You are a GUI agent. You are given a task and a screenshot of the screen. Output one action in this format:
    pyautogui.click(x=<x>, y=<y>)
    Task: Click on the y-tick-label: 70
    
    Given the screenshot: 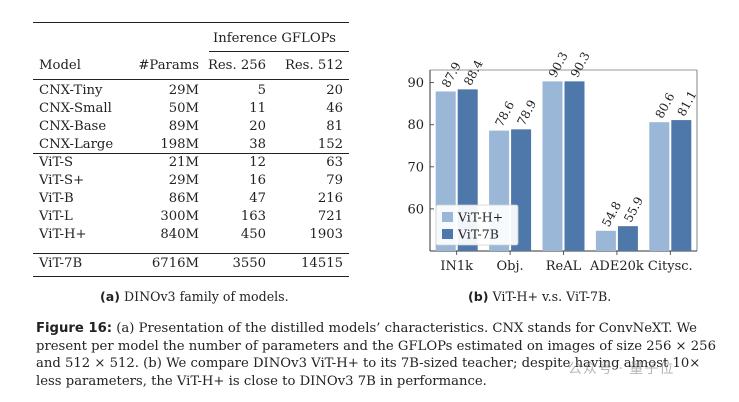 What is the action you would take?
    pyautogui.click(x=415, y=167)
    